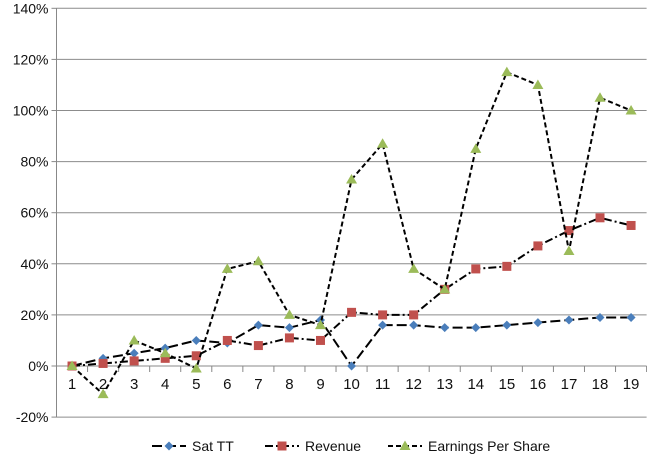  I want to click on x-tick-label: 12, so click(413, 384).